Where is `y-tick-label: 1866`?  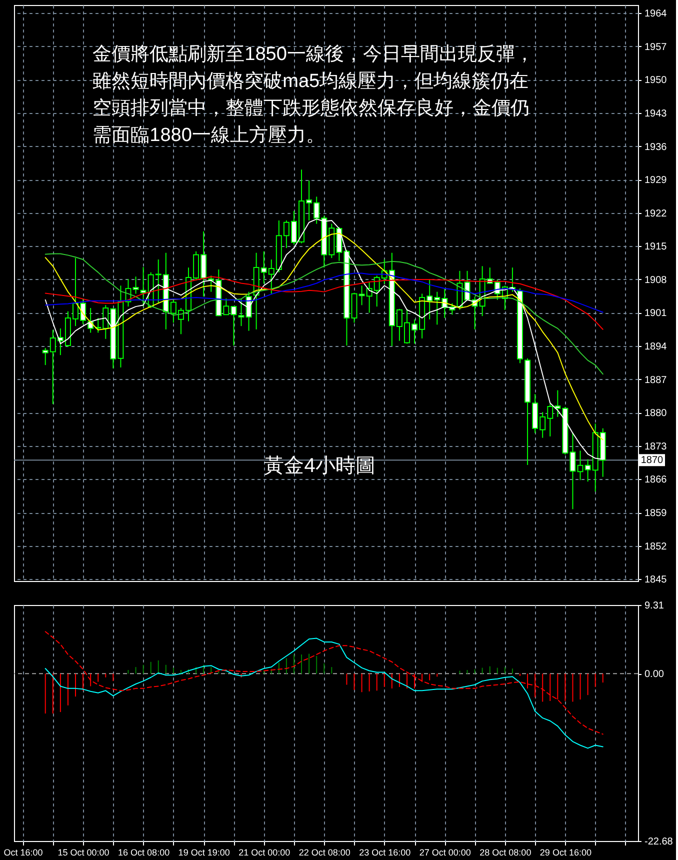
y-tick-label: 1866 is located at coordinates (656, 480).